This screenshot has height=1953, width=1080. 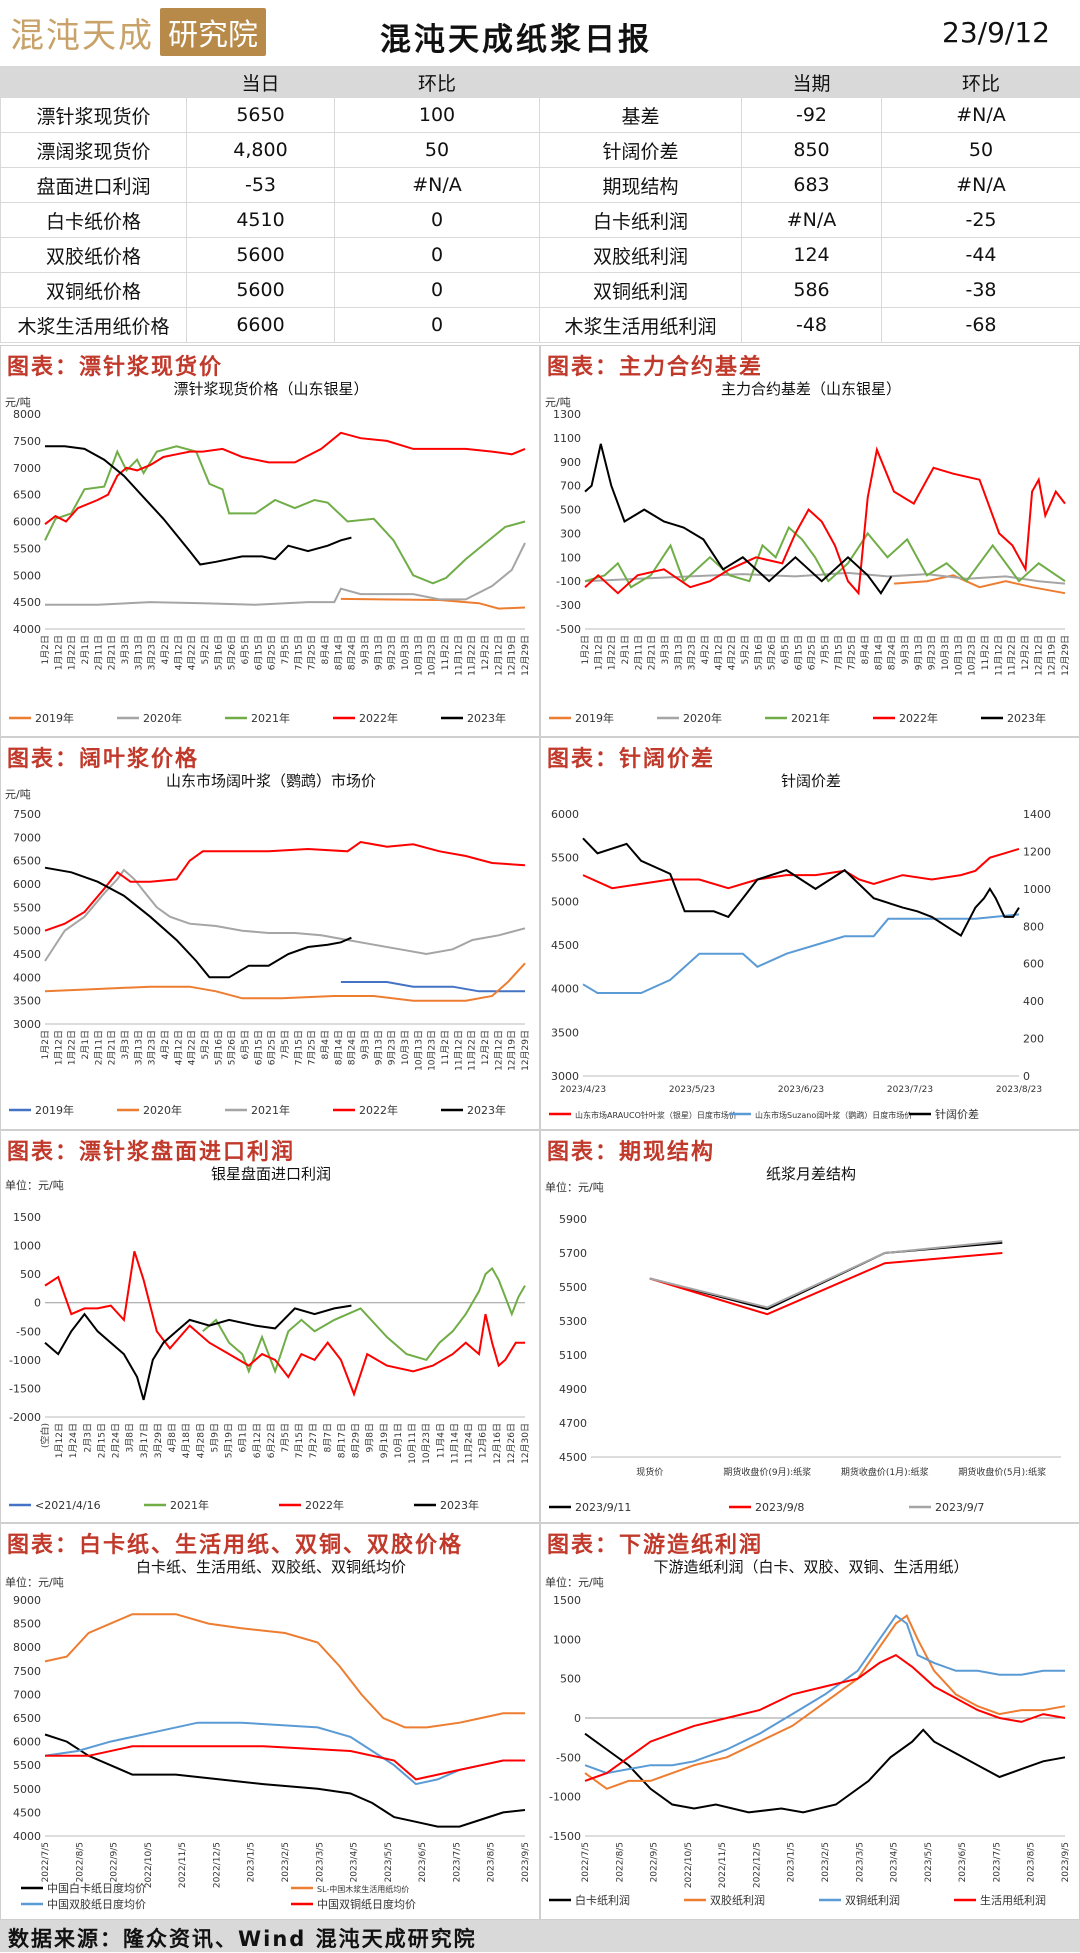 I want to click on x-tick-label: 8月4日, so click(x=325, y=649).